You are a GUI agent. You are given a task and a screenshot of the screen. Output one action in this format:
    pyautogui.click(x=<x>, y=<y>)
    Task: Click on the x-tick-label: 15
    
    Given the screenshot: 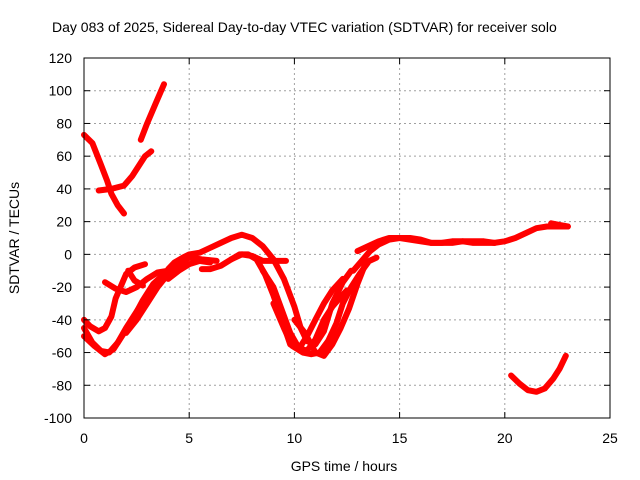 What is the action you would take?
    pyautogui.click(x=400, y=438)
    